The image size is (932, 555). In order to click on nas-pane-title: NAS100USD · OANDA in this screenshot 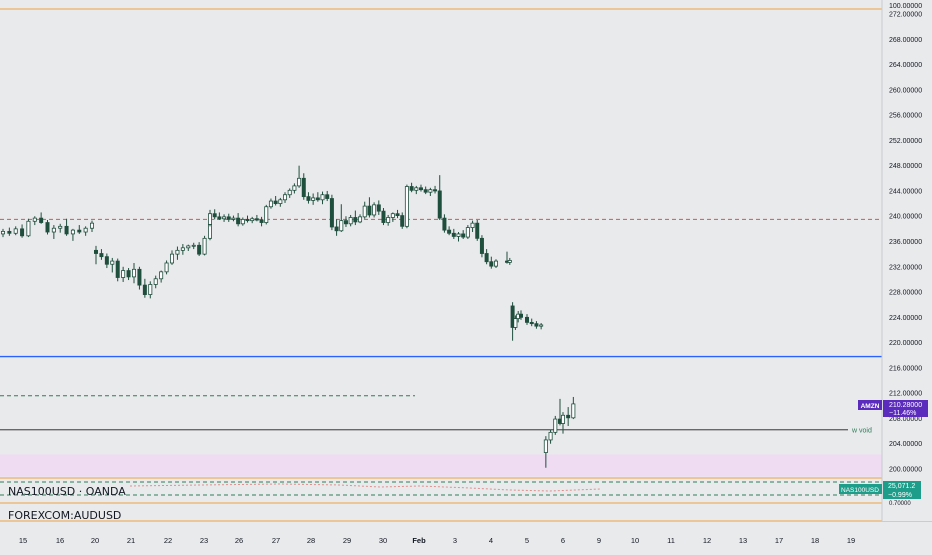, I will do `click(67, 491)`.